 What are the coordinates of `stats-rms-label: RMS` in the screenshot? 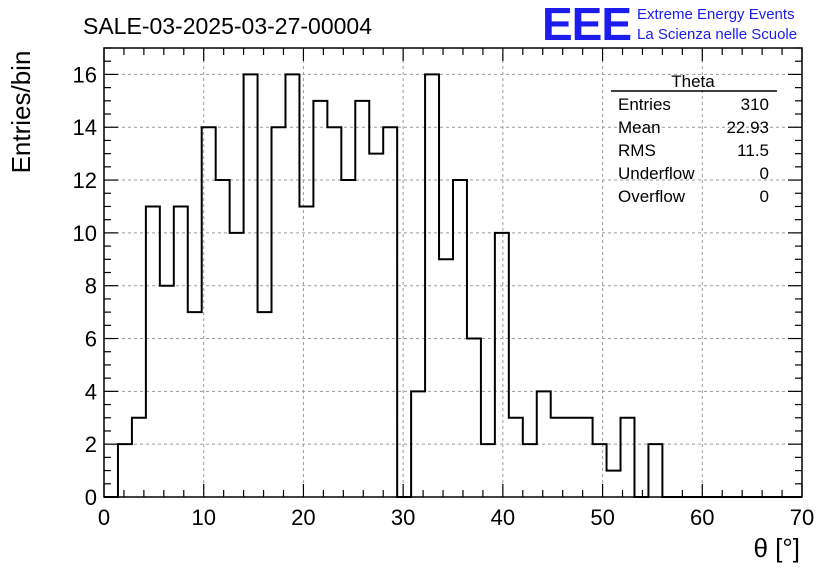 It's located at (637, 150).